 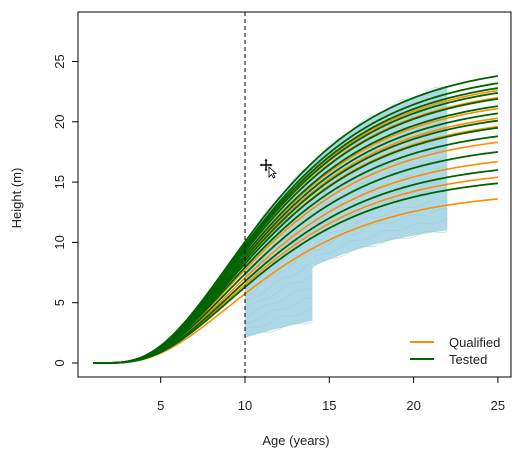 I want to click on y-tick-label: 20, so click(x=59, y=122).